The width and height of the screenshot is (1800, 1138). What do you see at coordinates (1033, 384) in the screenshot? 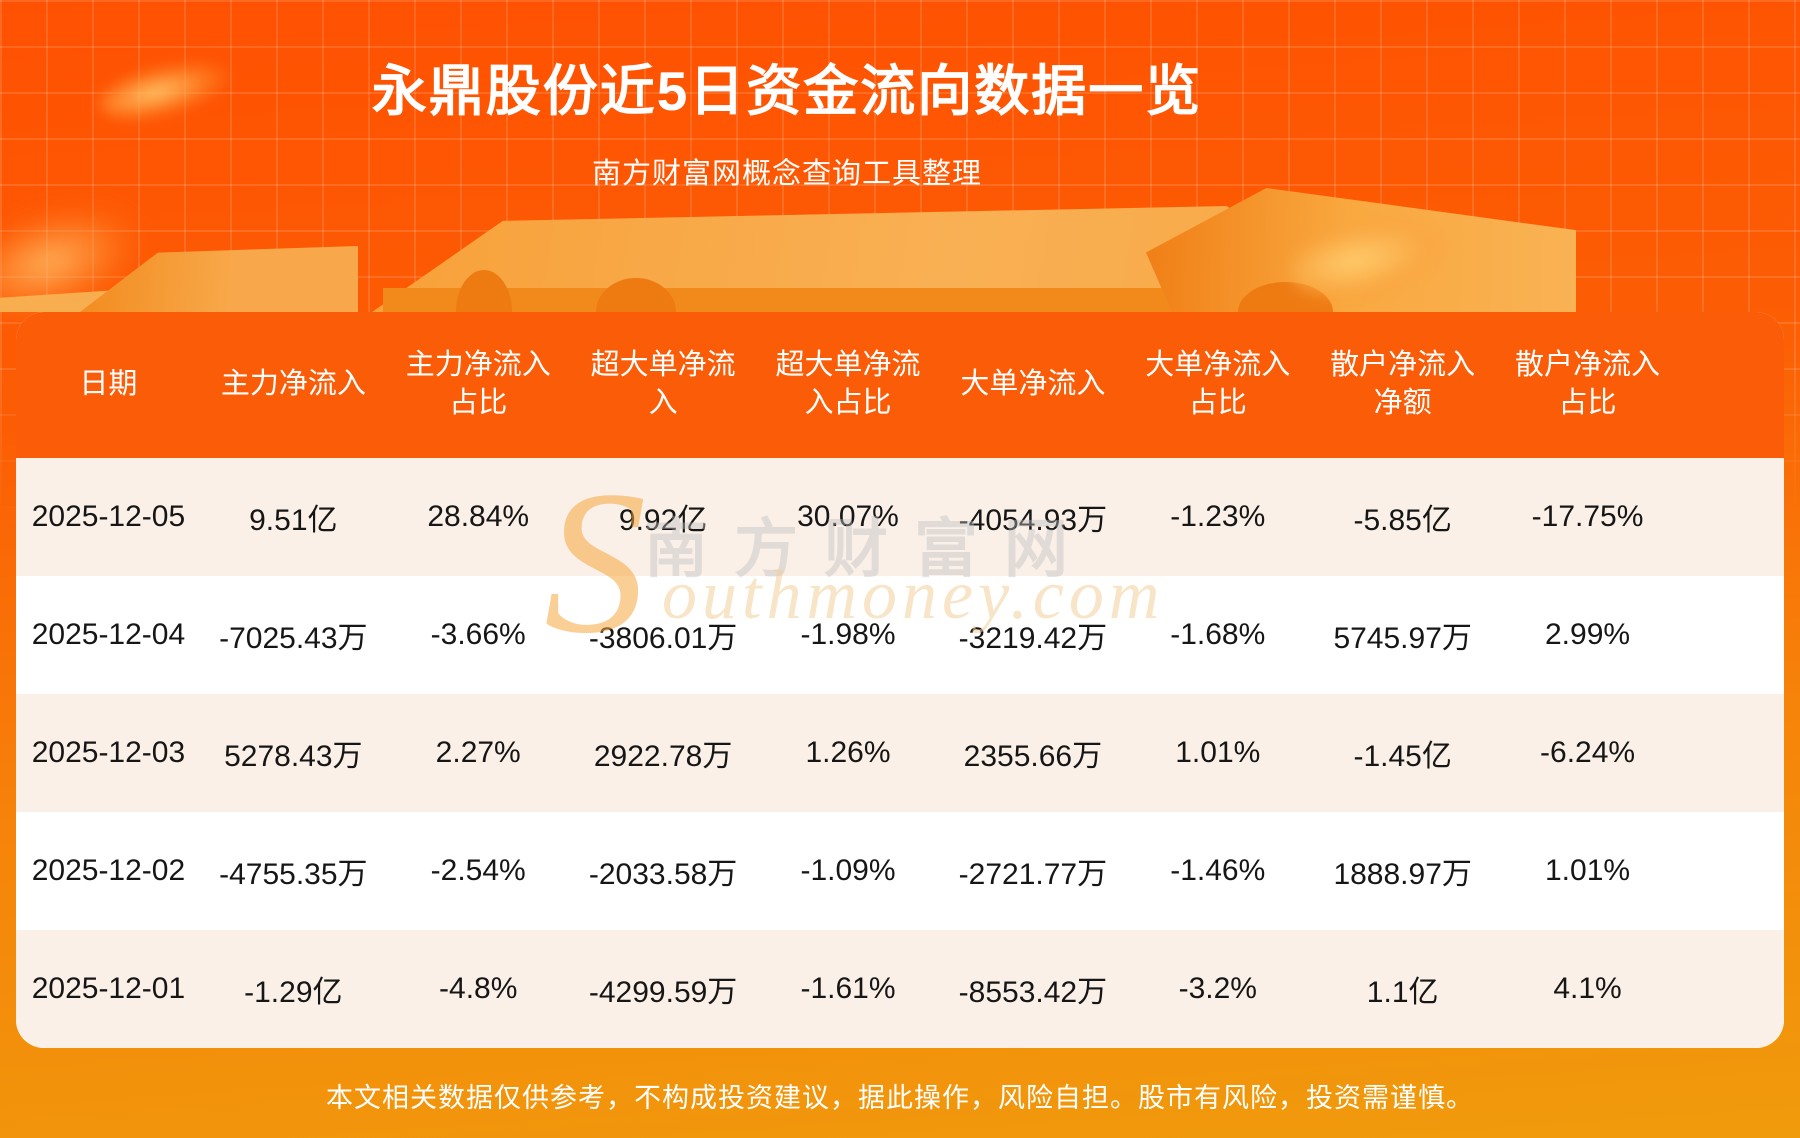
I see `column-header-large-net-inflow: 大单净流入` at bounding box center [1033, 384].